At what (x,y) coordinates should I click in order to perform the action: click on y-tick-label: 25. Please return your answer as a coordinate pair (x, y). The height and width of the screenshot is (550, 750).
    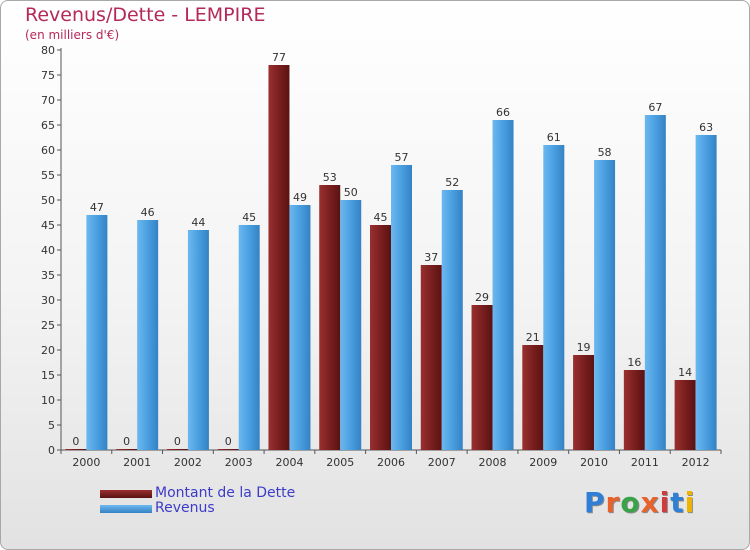
    Looking at the image, I should click on (48, 325).